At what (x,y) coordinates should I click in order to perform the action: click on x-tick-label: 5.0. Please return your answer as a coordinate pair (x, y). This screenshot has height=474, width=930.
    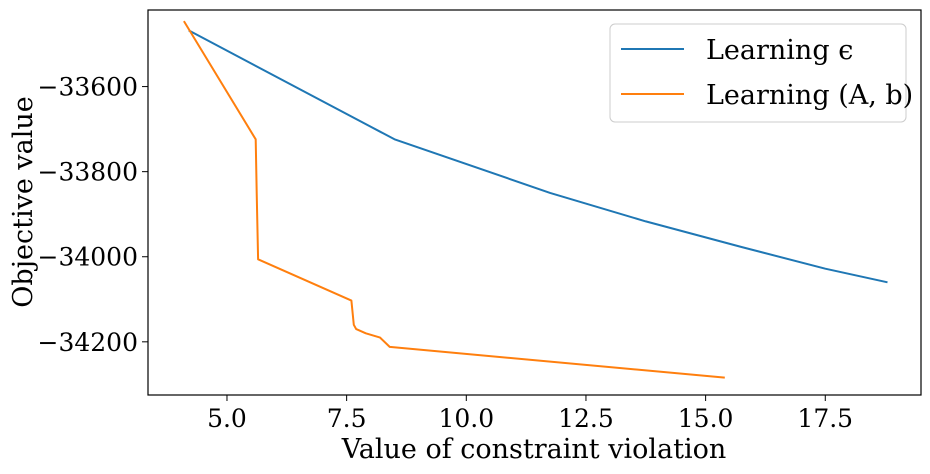
    Looking at the image, I should click on (227, 418).